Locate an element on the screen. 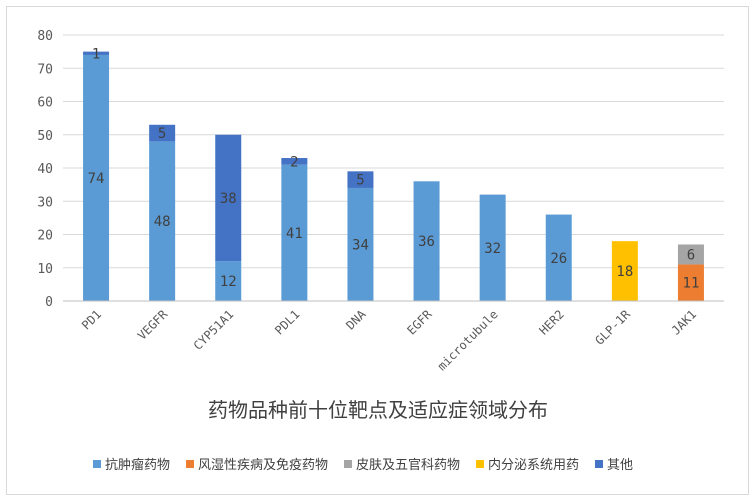 Image resolution: width=756 pixels, height=502 pixels. legend-label: 抗肿瘤药物 is located at coordinates (137, 465).